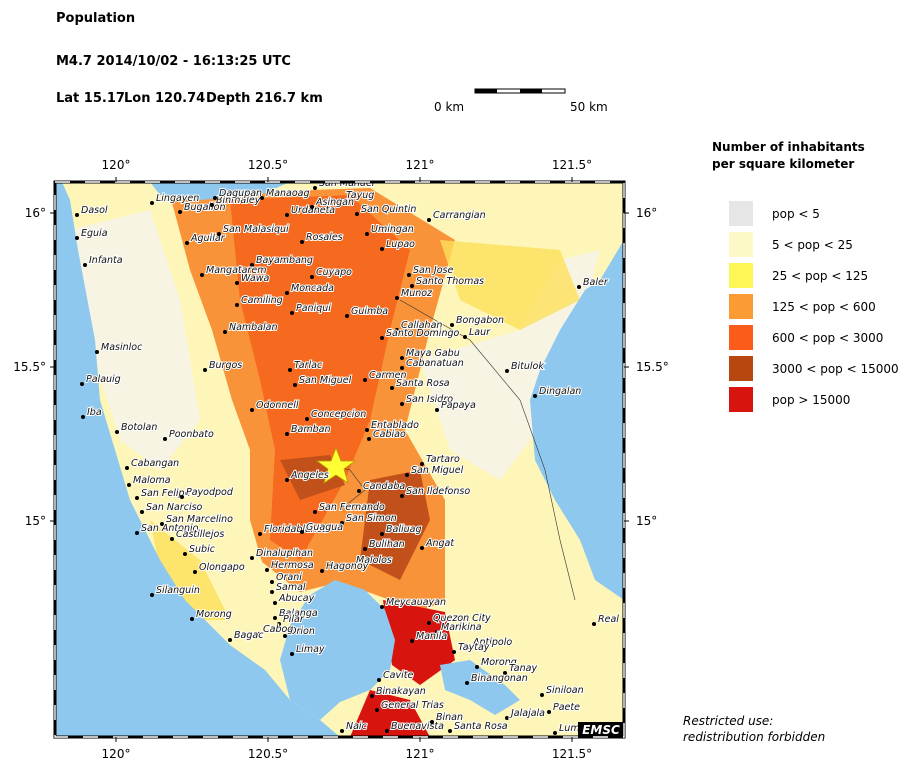  I want to click on city-label: Dagupan, so click(240, 193).